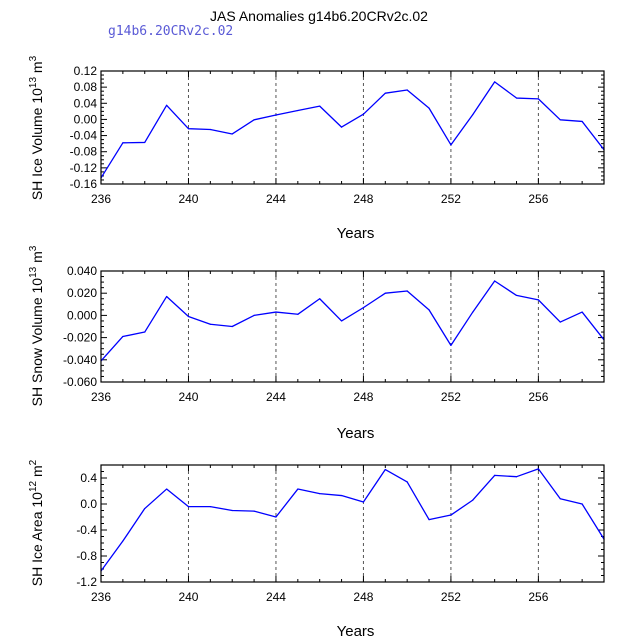 The image size is (638, 638). I want to click on ice-volume-y-tick-label: 0.08, so click(86, 87).